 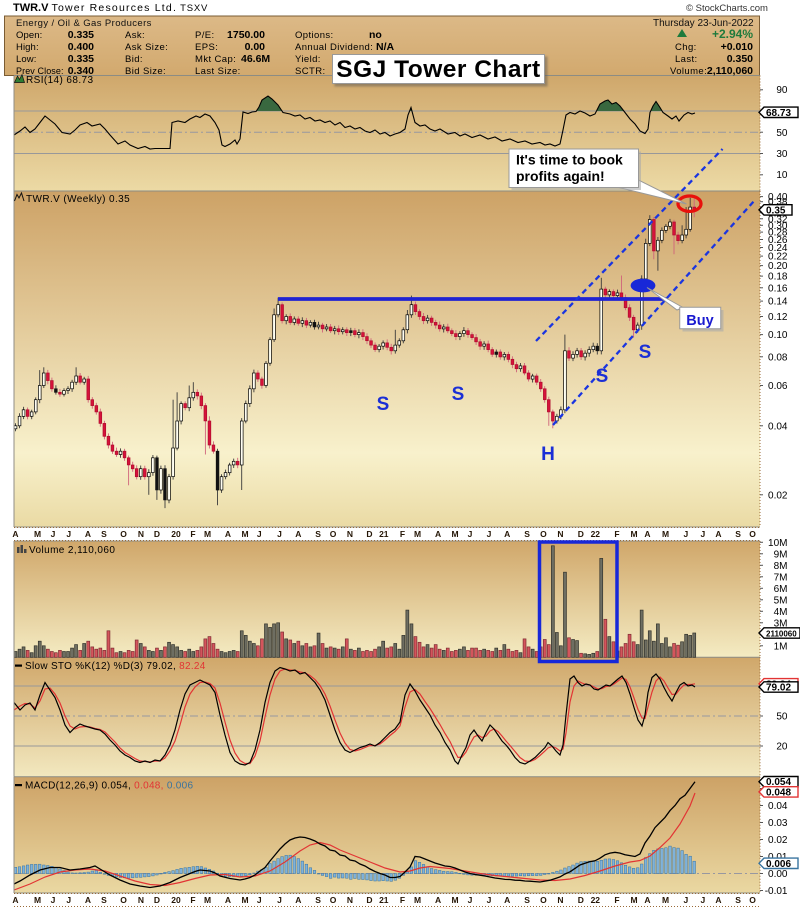 What do you see at coordinates (115, 666) in the screenshot?
I see `svg-text:Slow STO %K(12) %D(3) 79.02, 8: Slow STO %K(12) %D(3) 79.02, 82.24` at bounding box center [115, 666].